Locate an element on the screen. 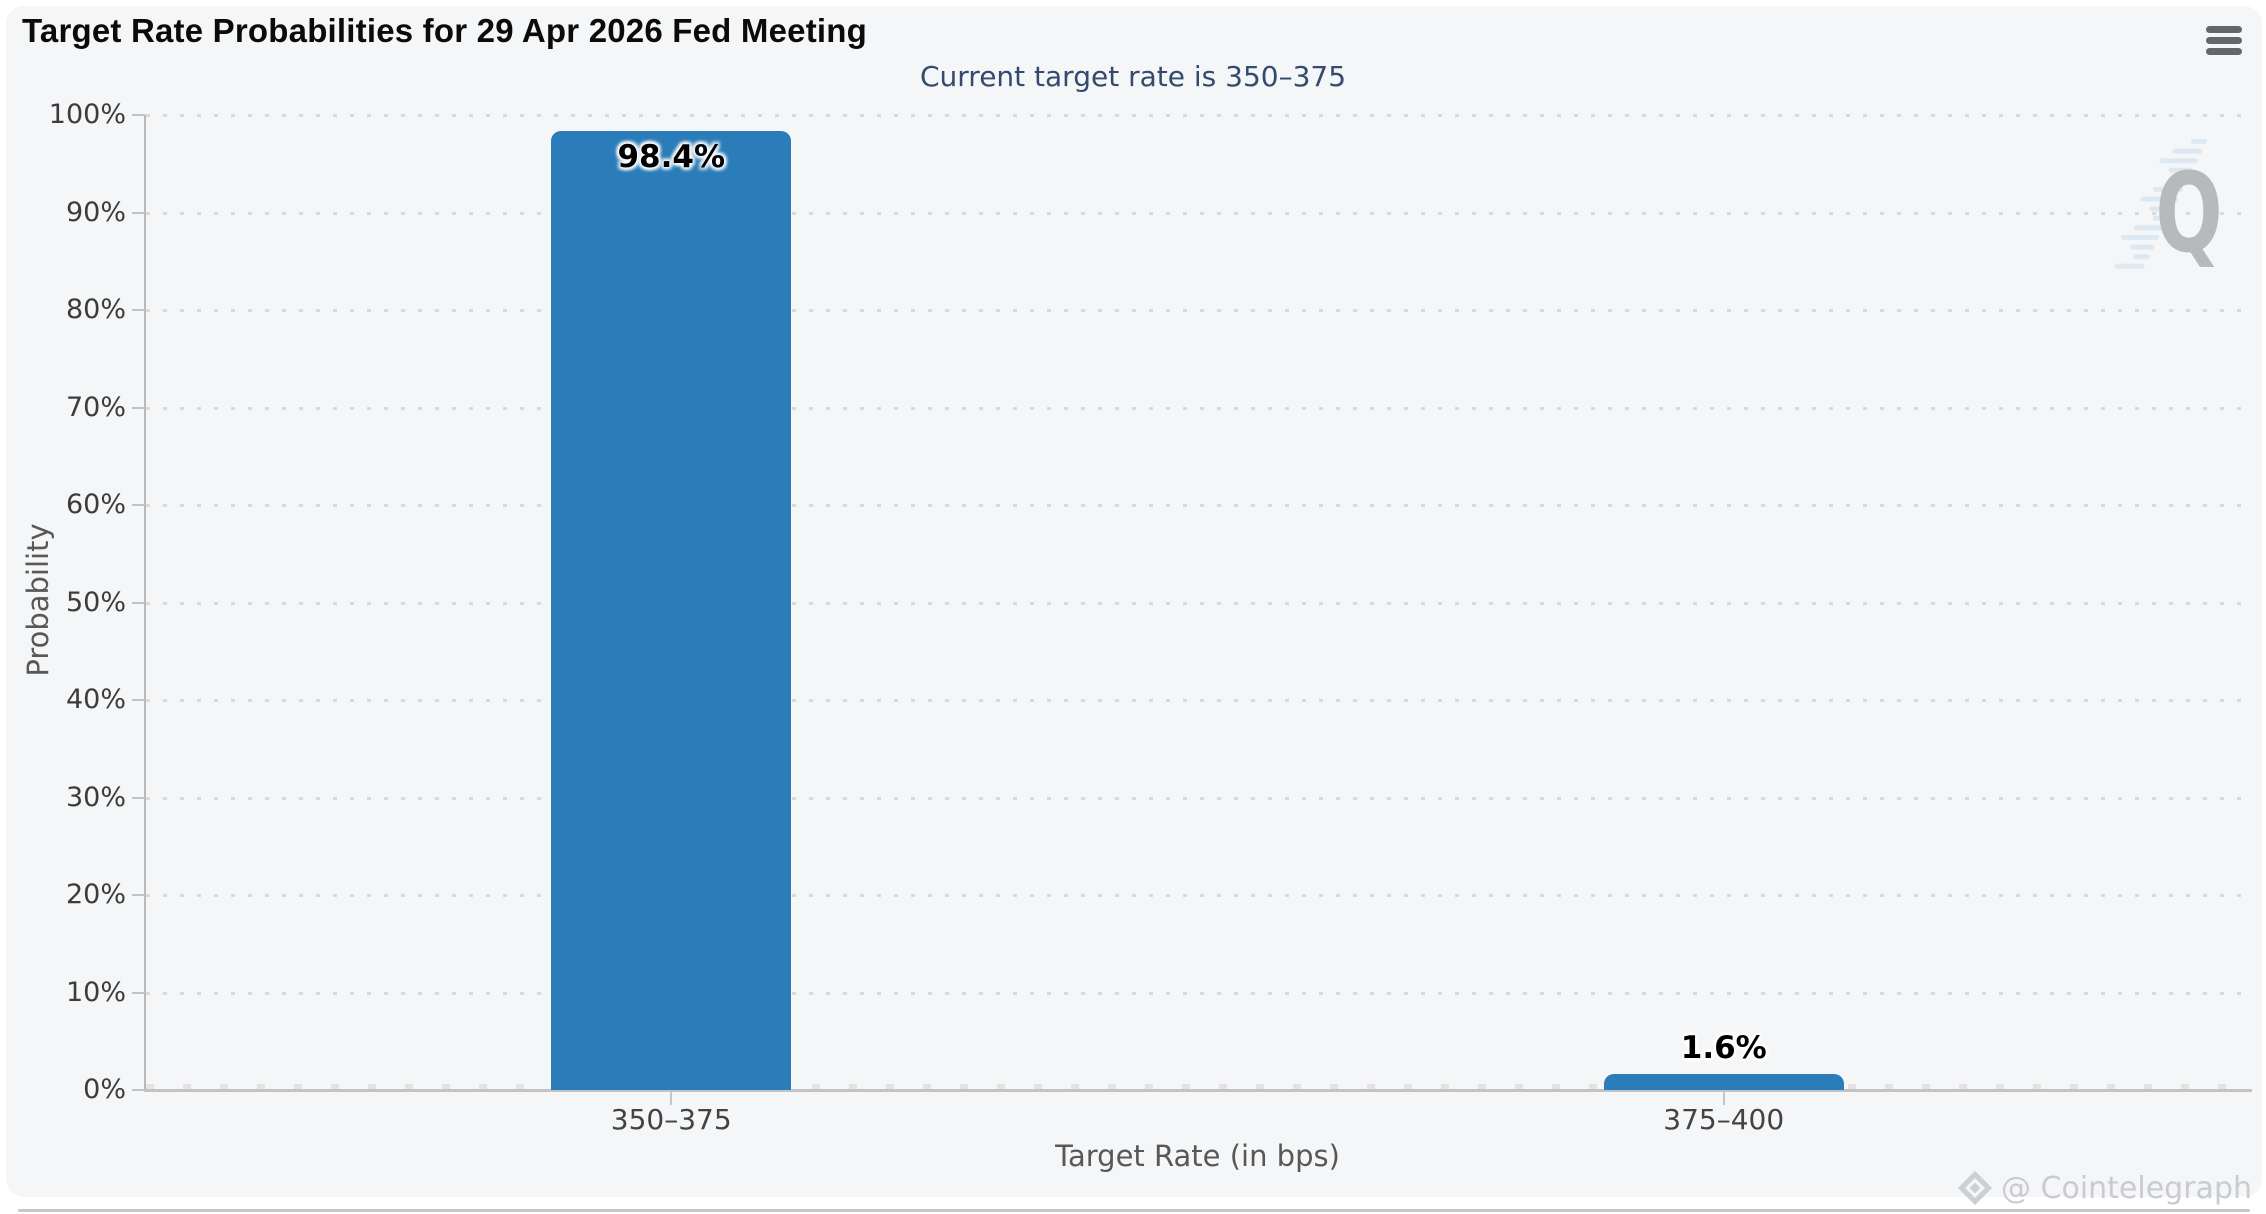  y-tick-label: 100% is located at coordinates (87, 114).